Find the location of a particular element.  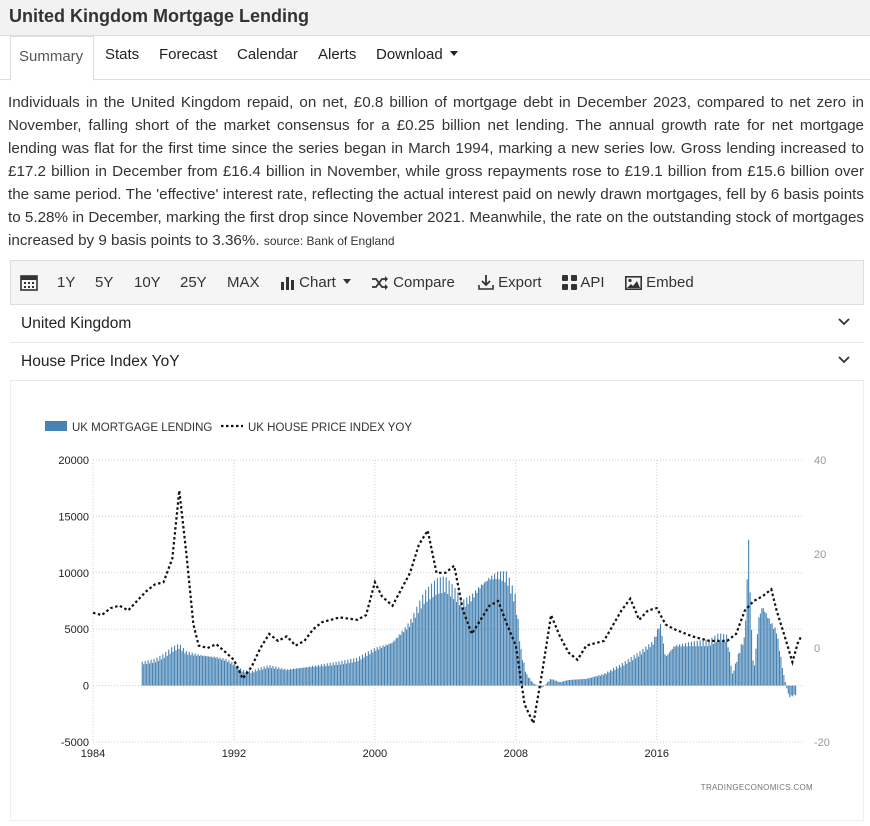

image-icon is located at coordinates (633, 283).